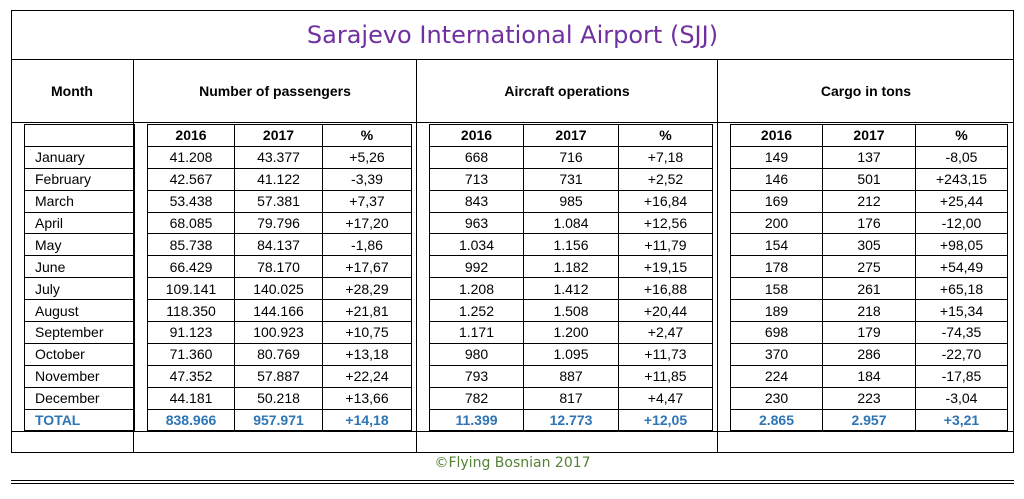  I want to click on month-cell: August, so click(79, 311).